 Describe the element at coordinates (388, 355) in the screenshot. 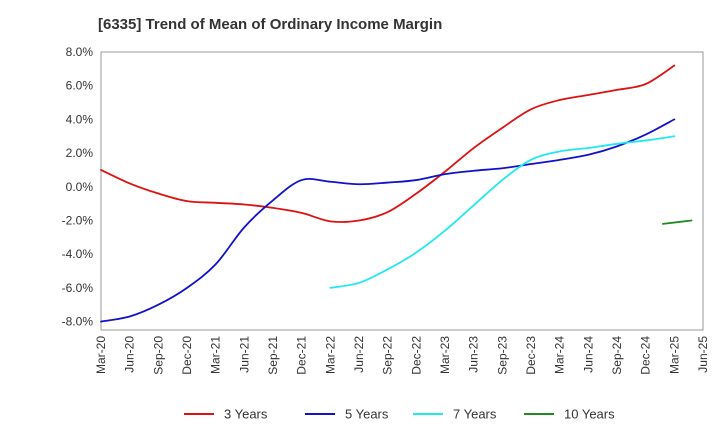

I see `x-tick-label: Sep-22` at that location.